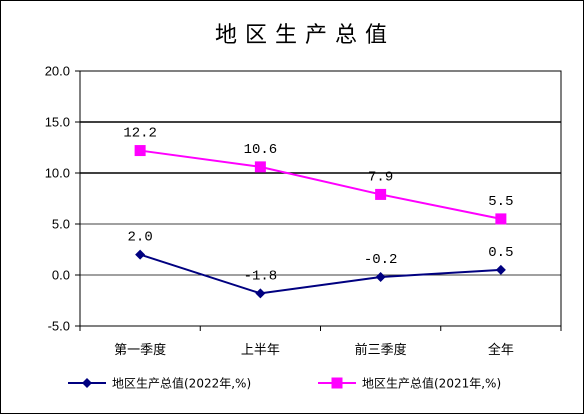  I want to click on data-label: -0.2, so click(381, 260).